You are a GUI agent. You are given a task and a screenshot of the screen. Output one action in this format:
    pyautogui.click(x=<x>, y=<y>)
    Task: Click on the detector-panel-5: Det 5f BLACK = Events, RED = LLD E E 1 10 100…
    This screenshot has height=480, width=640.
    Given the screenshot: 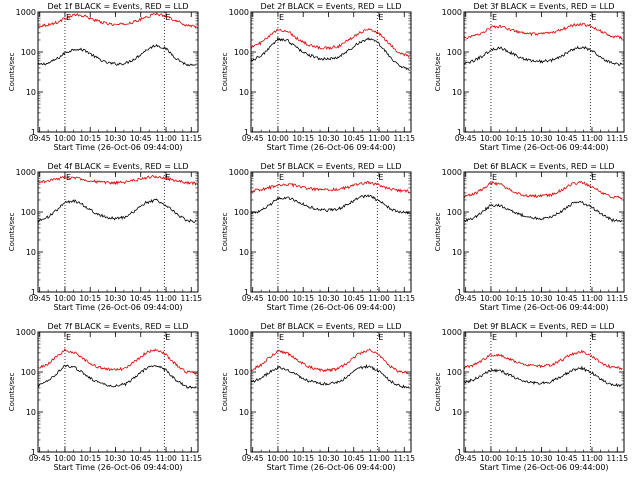 What is the action you would take?
    pyautogui.click(x=318, y=237)
    